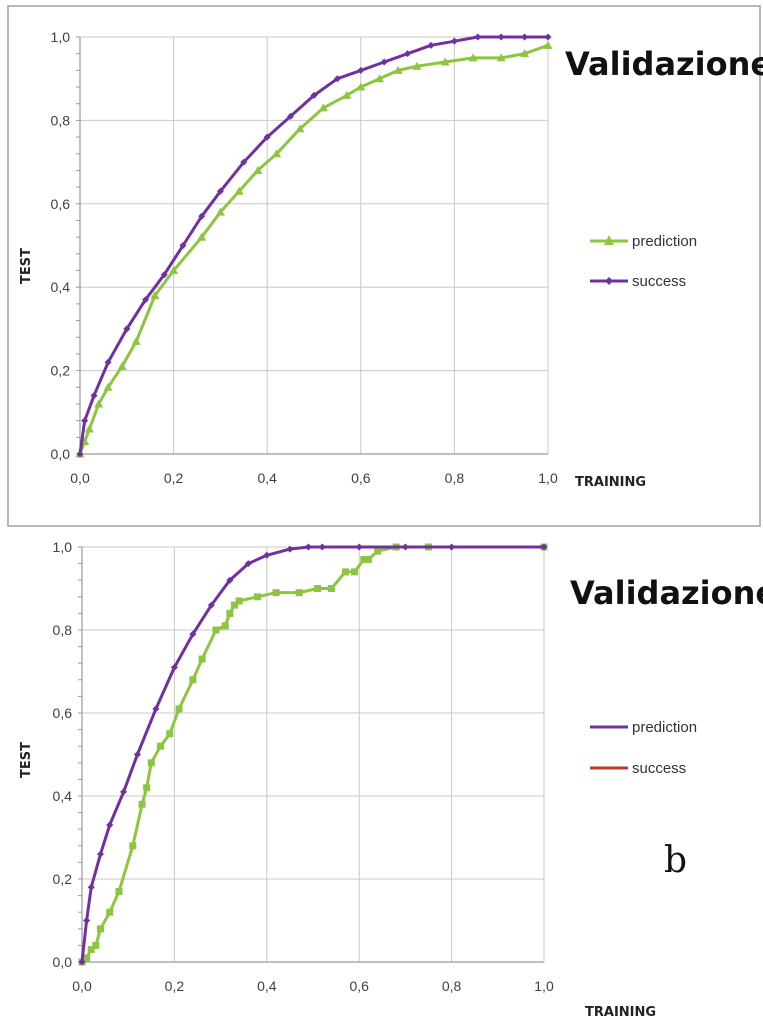  What do you see at coordinates (267, 478) in the screenshot?
I see `x-tick-label: 0,4` at bounding box center [267, 478].